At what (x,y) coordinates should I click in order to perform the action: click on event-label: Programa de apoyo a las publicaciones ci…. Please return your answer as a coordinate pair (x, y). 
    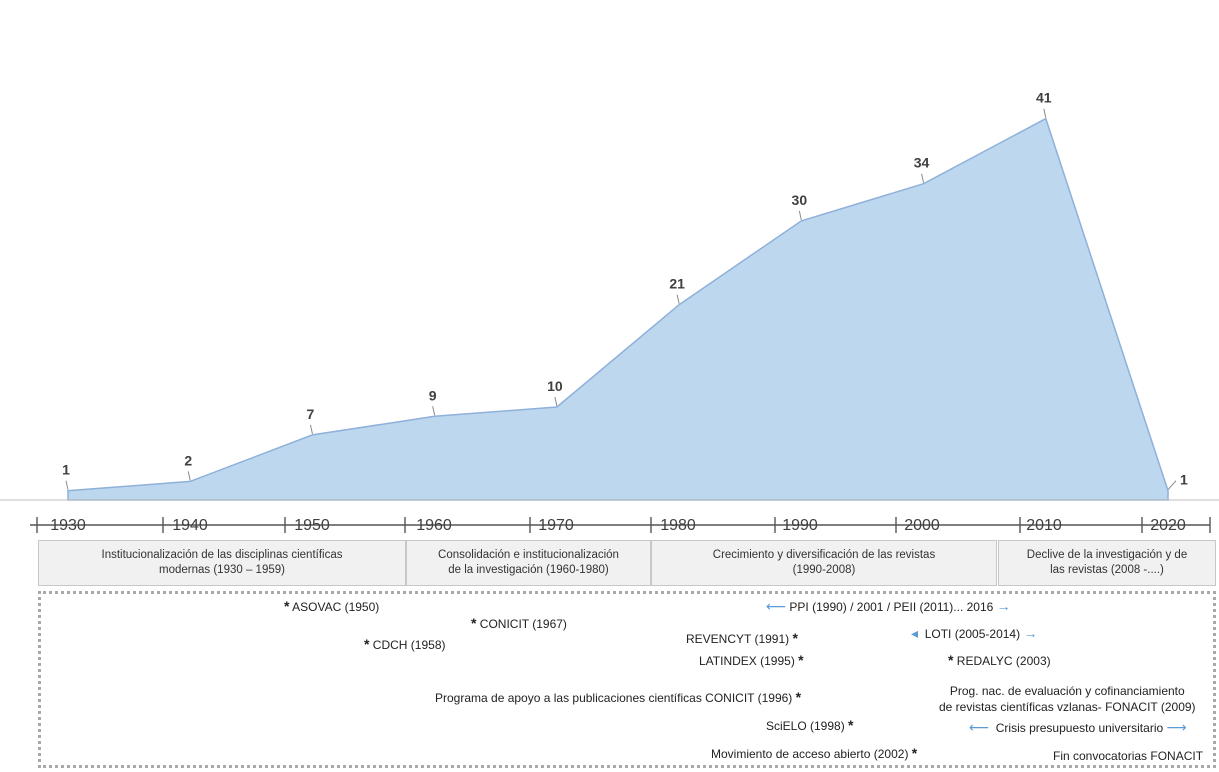
    Looking at the image, I should click on (614, 698).